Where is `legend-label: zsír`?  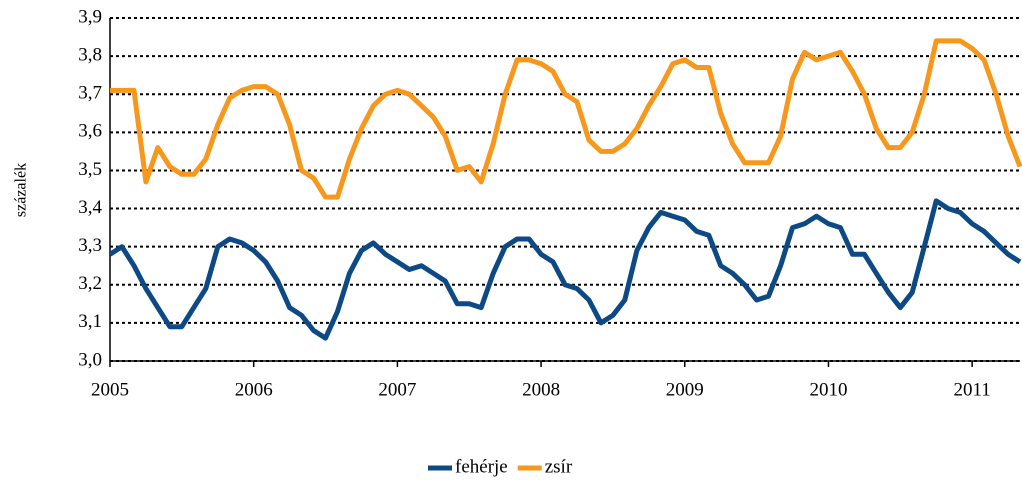 legend-label: zsír is located at coordinates (559, 466).